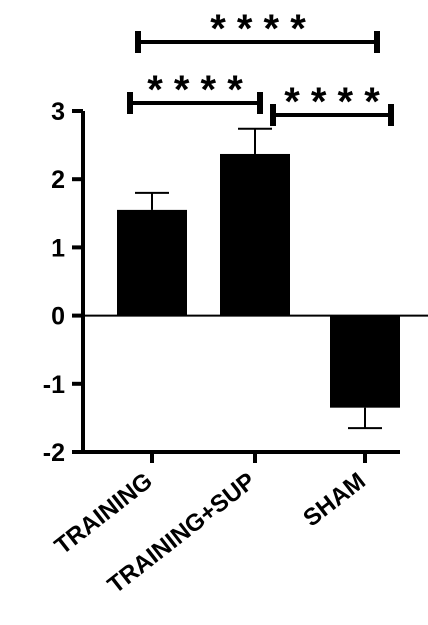 Image resolution: width=428 pixels, height=625 pixels. I want to click on x-tick-label: SHAM, so click(334, 499).